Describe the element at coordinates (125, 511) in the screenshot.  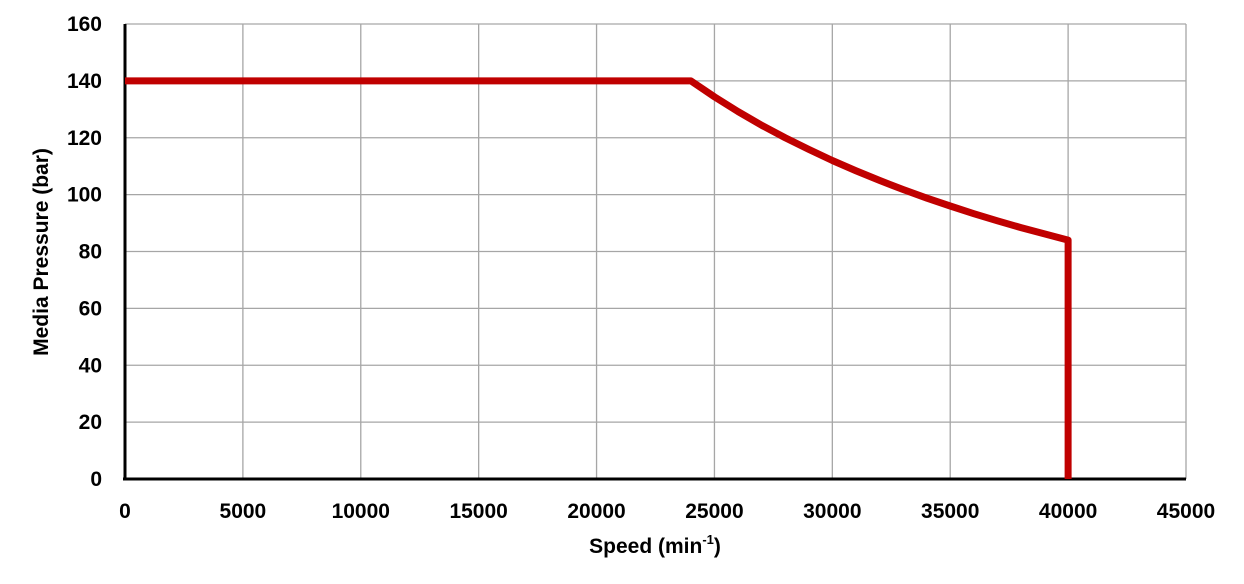
I see `x-tick-label-0: 0` at that location.